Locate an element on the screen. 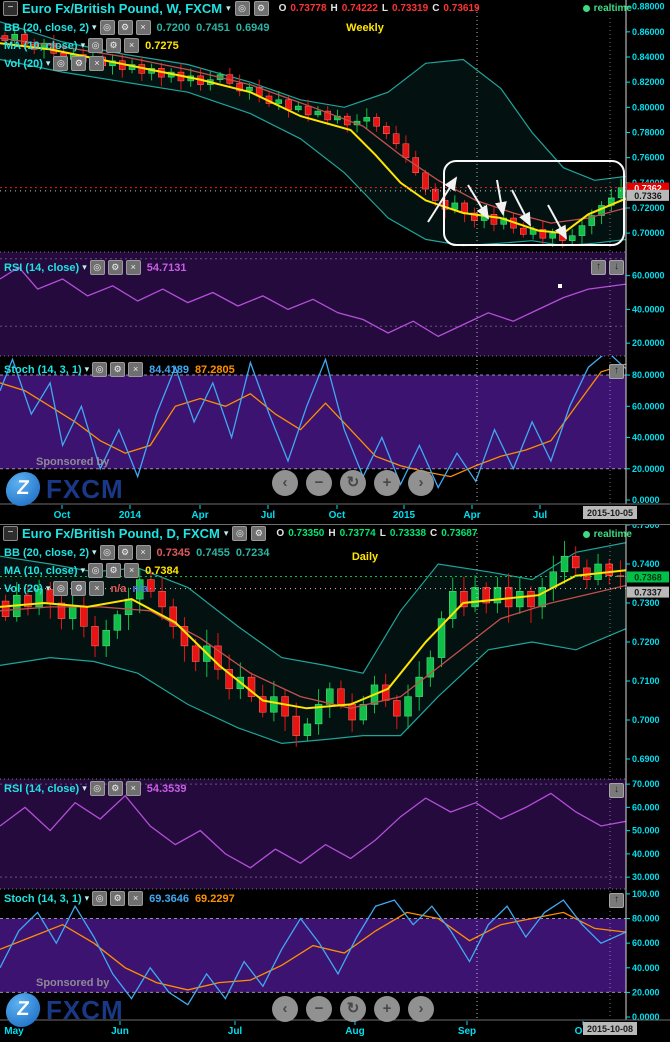 The image size is (670, 1042). axis-label: 0.7000 is located at coordinates (646, 720).